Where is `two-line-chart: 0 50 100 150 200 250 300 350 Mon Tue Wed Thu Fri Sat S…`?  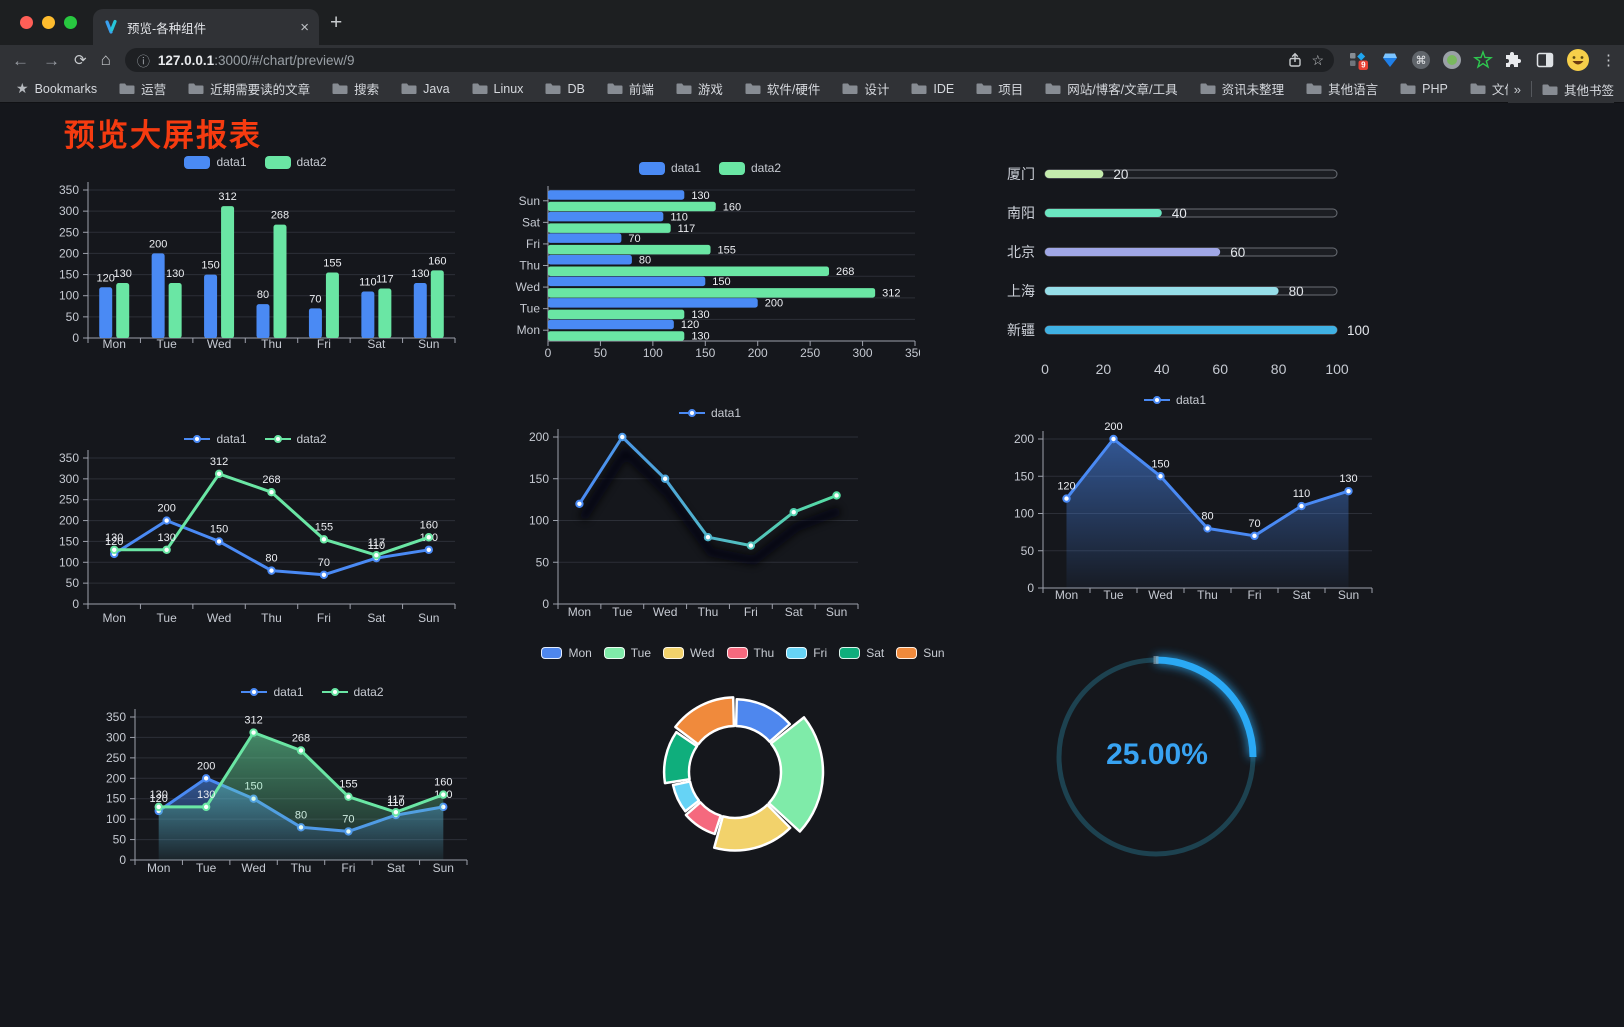
two-line-chart: 0 50 100 150 200 250 300 350 Mon Tue Wed Thu Fri Sat S… is located at coordinates (255, 532).